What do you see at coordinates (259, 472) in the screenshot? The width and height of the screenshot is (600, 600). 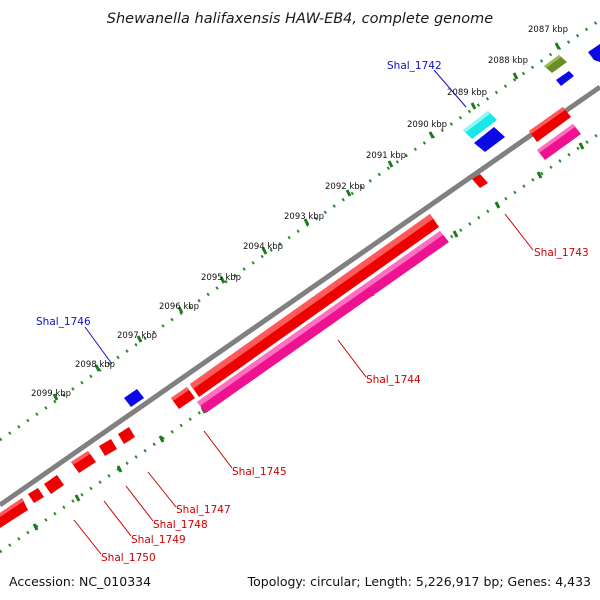 I see `gene-label-shal-1745: Shal_1745` at bounding box center [259, 472].